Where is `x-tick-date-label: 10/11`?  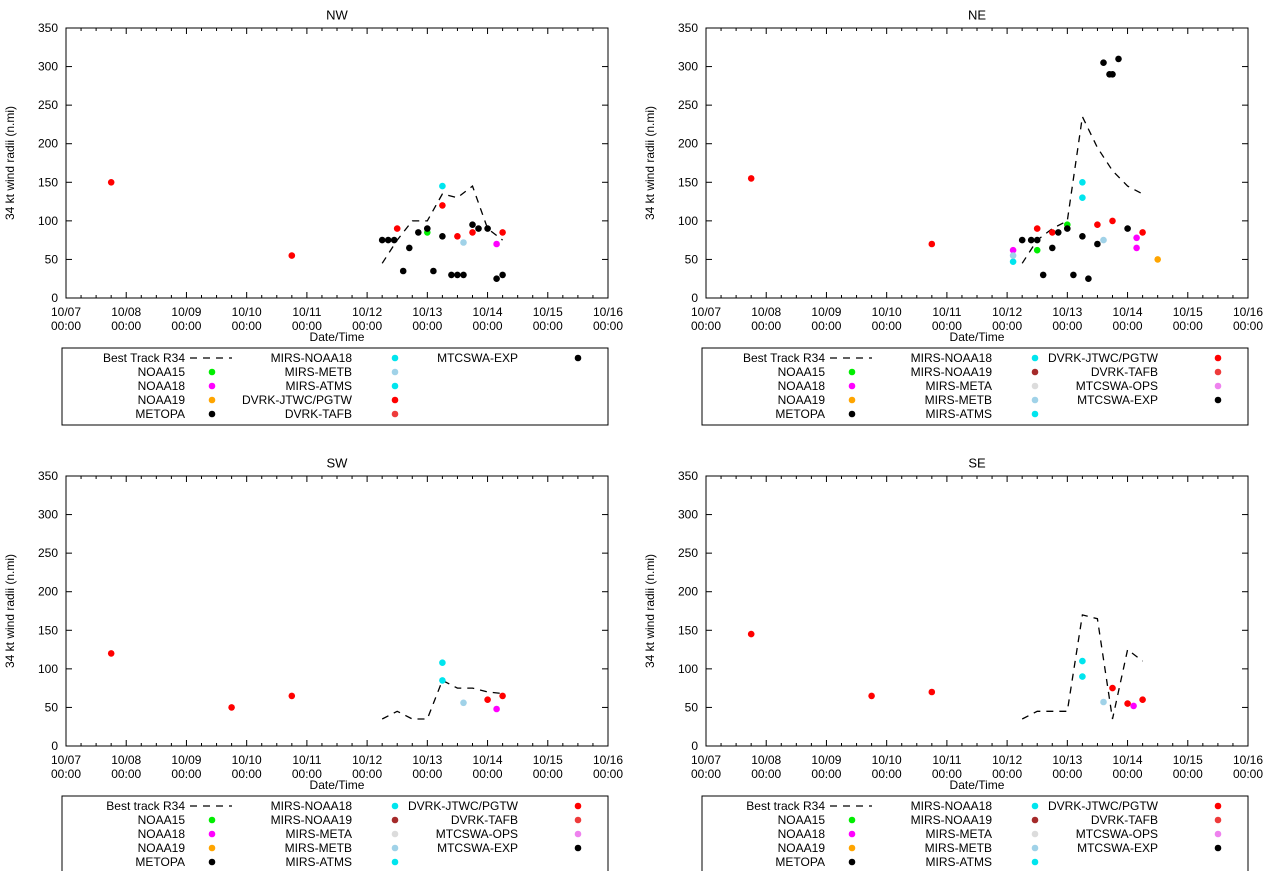 x-tick-date-label: 10/11 is located at coordinates (946, 312).